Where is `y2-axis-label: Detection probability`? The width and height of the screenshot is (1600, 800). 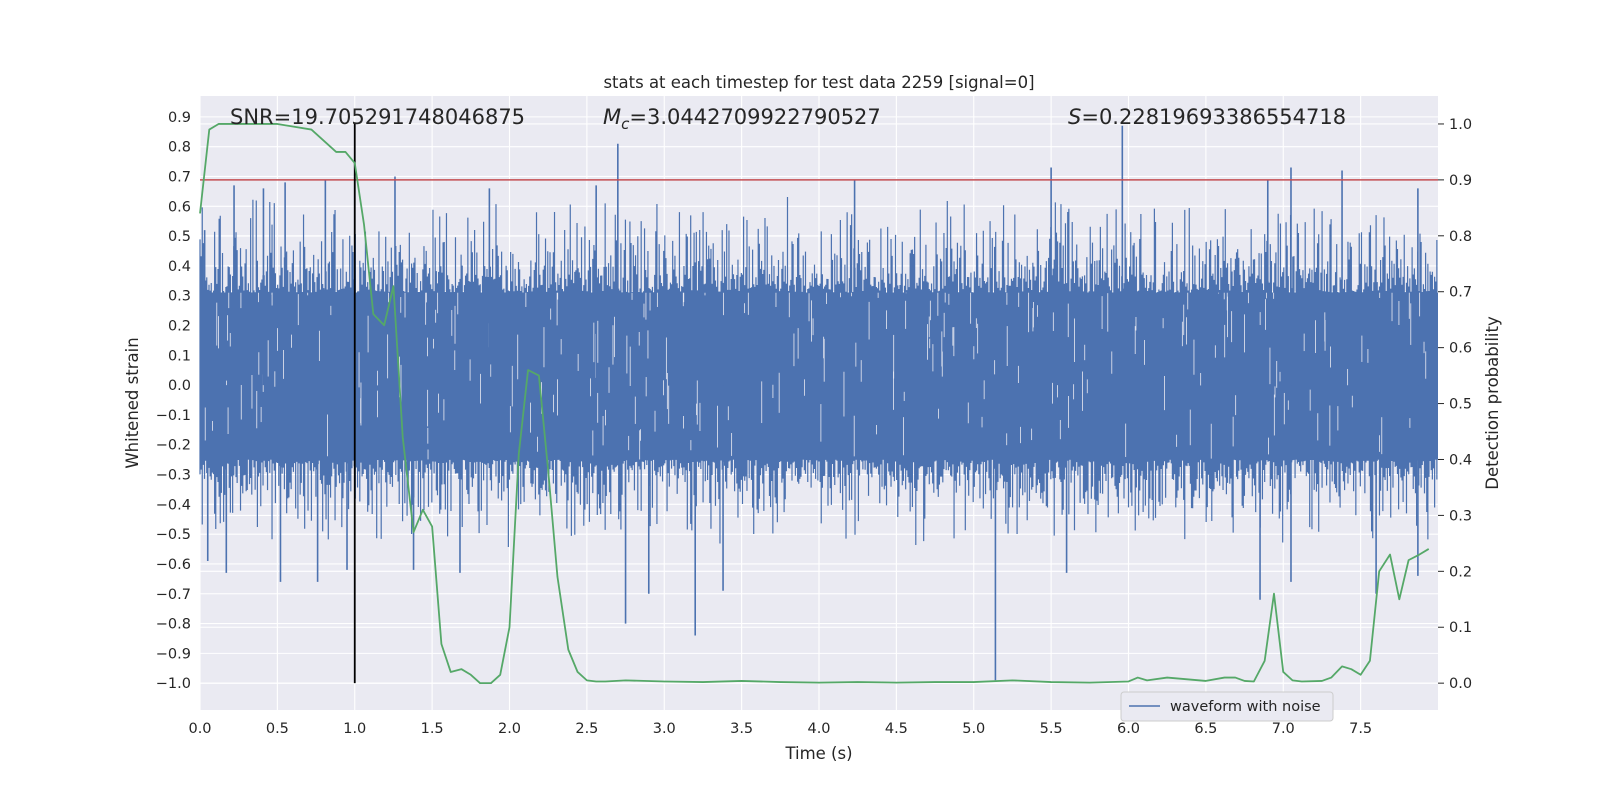
y2-axis-label: Detection probability is located at coordinates (1492, 403).